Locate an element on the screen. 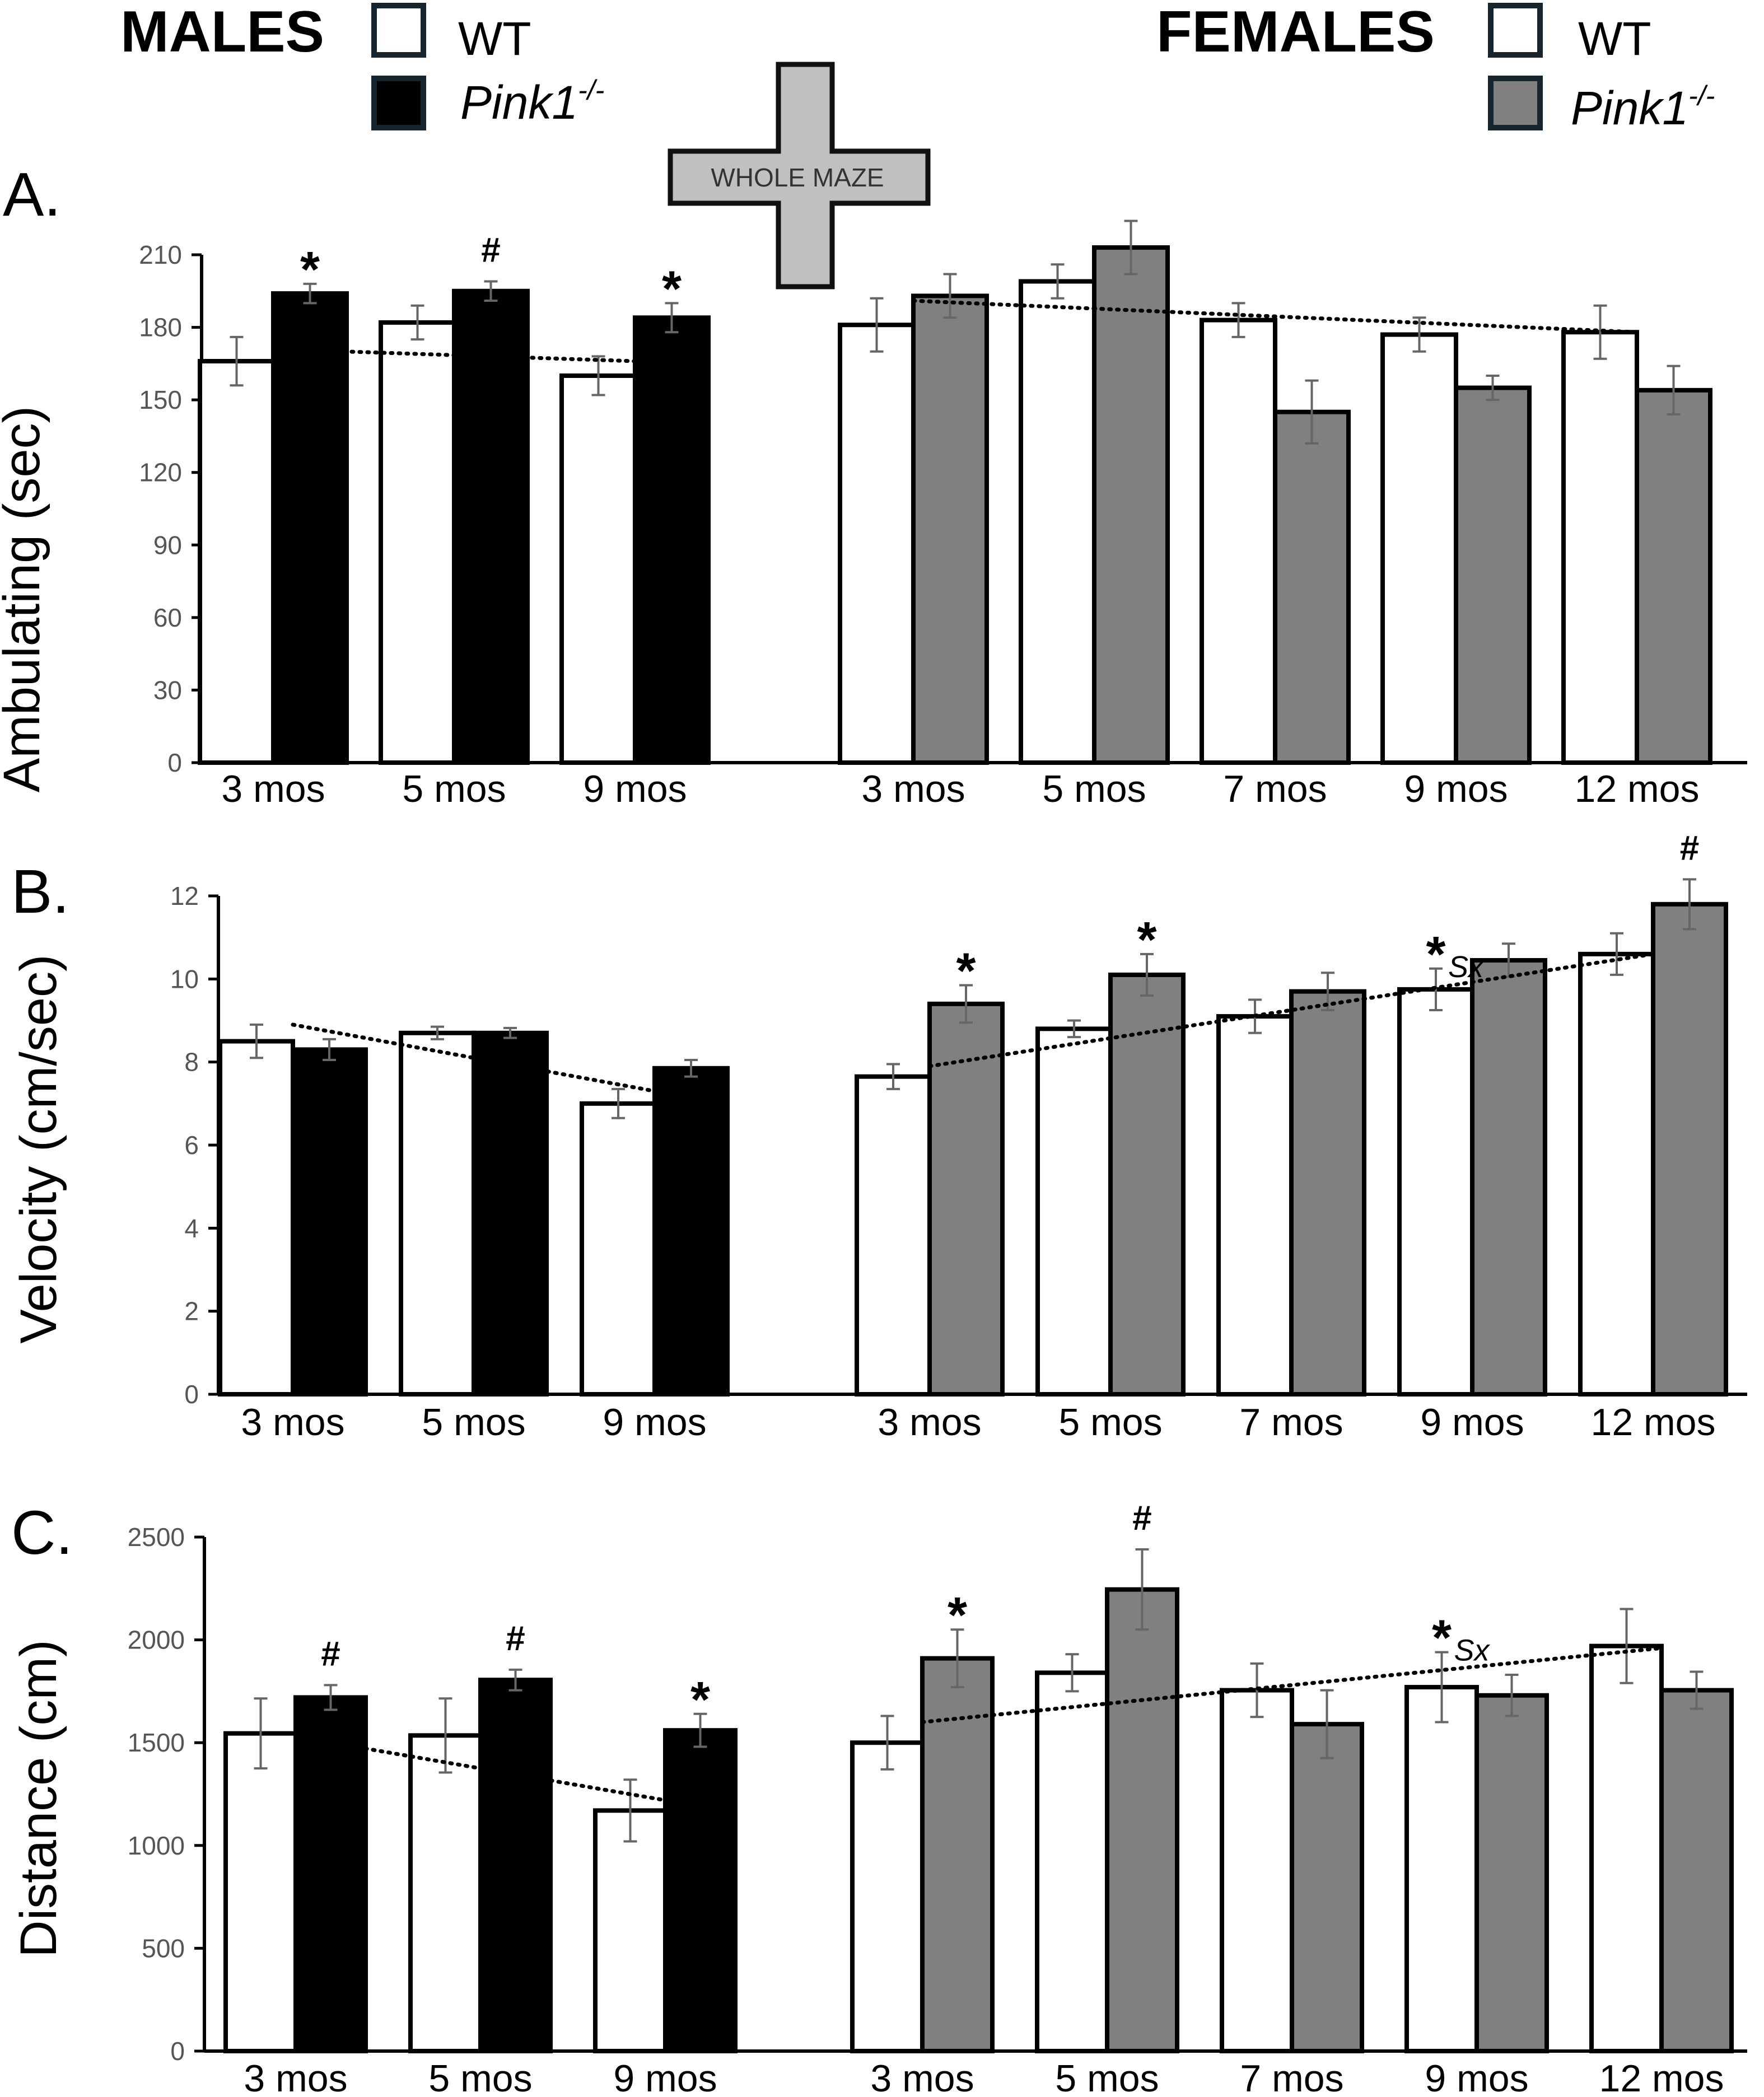  legend-male-ko-label: Pink1-/- is located at coordinates (532, 102).